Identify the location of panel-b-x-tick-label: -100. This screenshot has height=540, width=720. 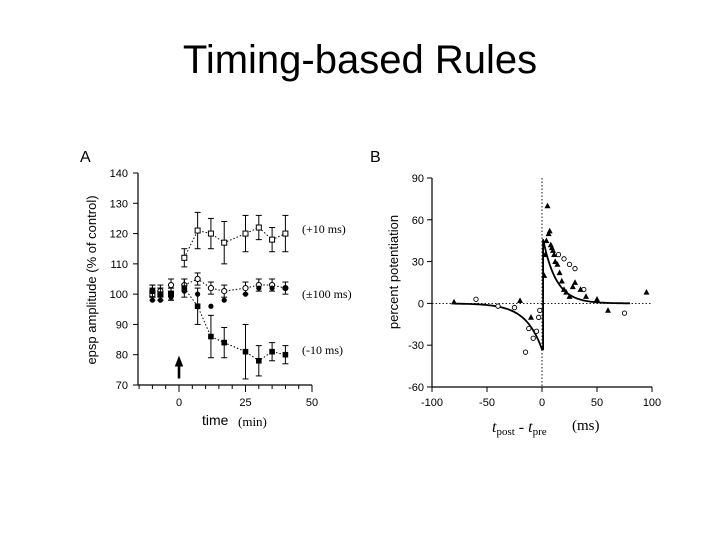
(432, 403).